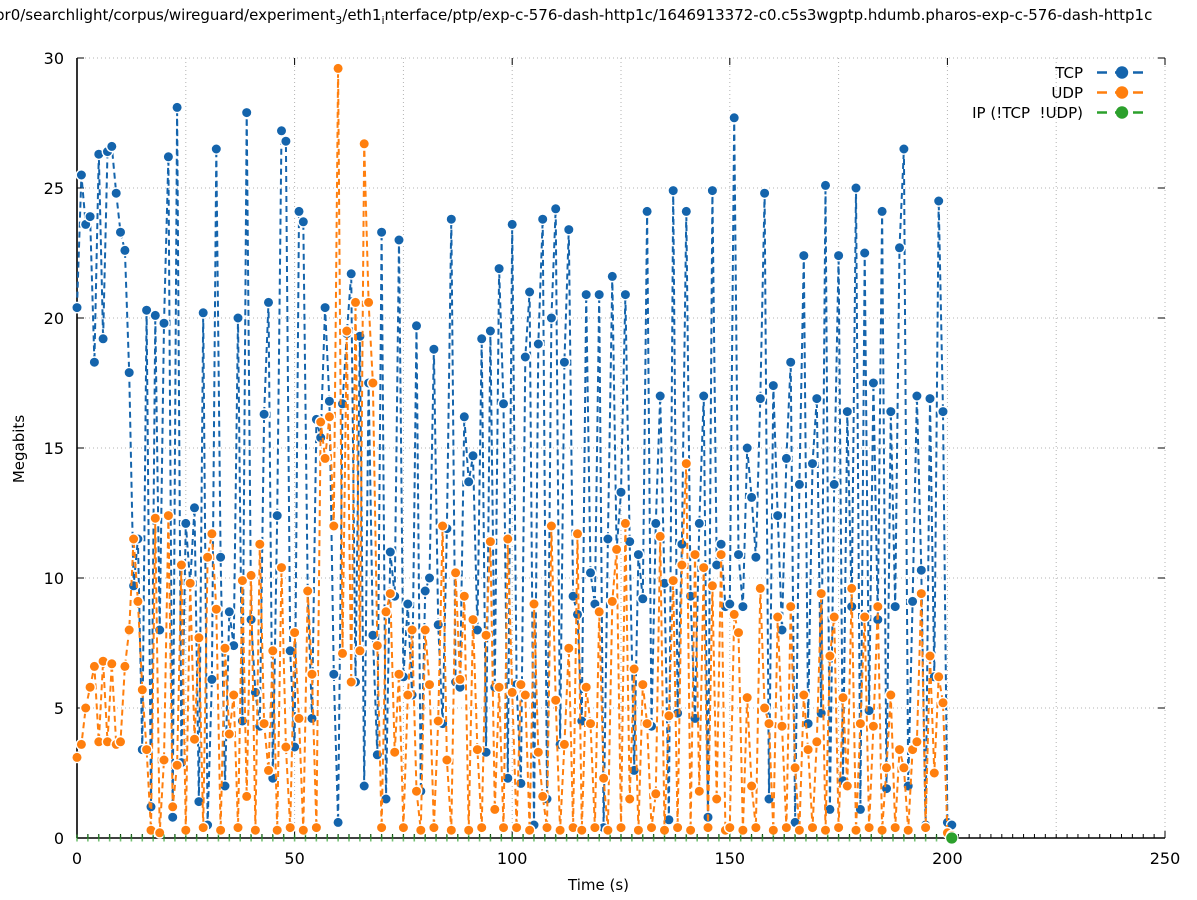 This screenshot has width=1197, height=900. What do you see at coordinates (626, 858) in the screenshot?
I see `x-tick-labels: 0 50 100 150 200 250` at bounding box center [626, 858].